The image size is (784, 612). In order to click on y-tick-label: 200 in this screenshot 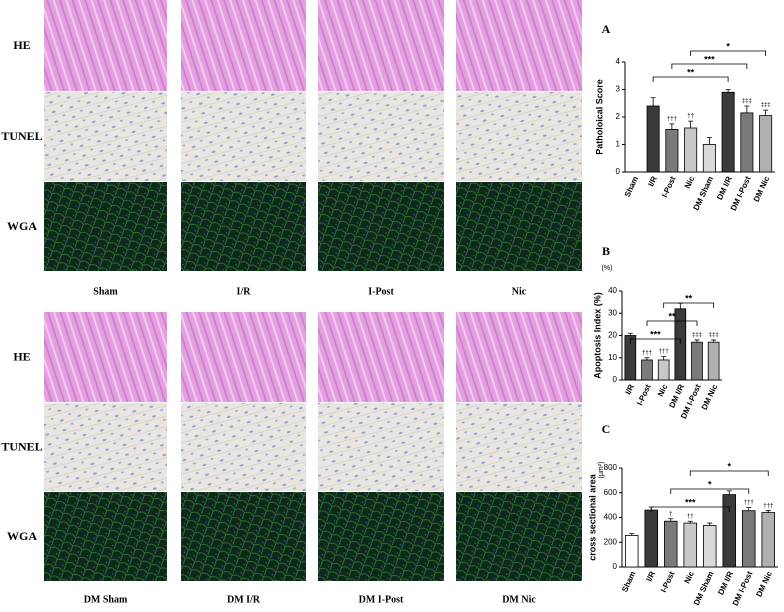, I will do `click(611, 541)`.